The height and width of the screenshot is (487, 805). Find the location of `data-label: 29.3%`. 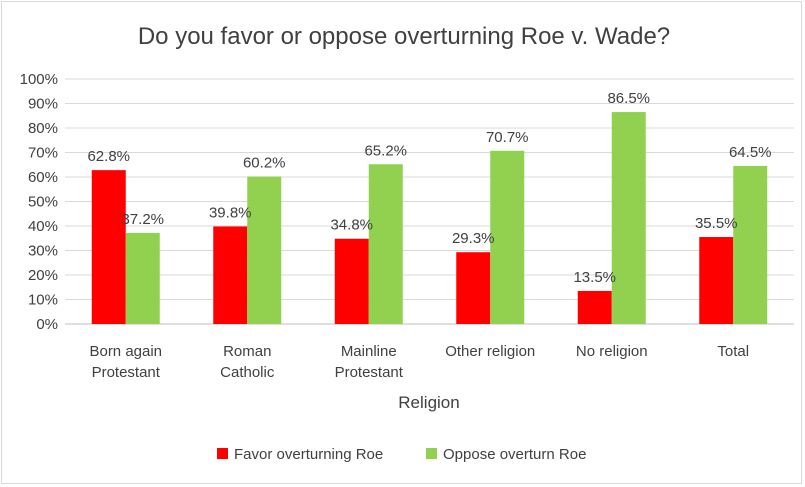

data-label: 29.3% is located at coordinates (473, 238).